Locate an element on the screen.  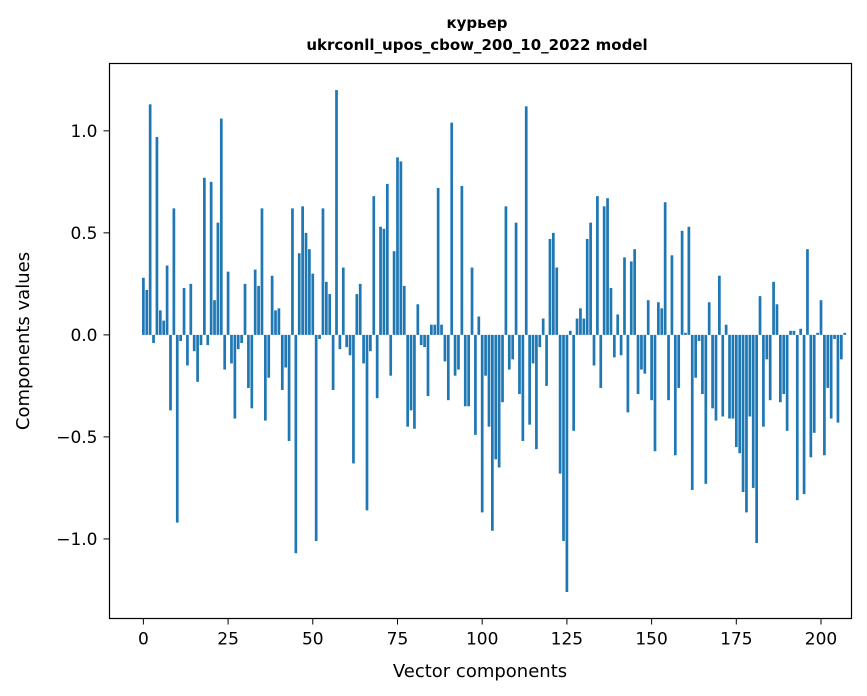
x-tick-label: 150 is located at coordinates (651, 640).